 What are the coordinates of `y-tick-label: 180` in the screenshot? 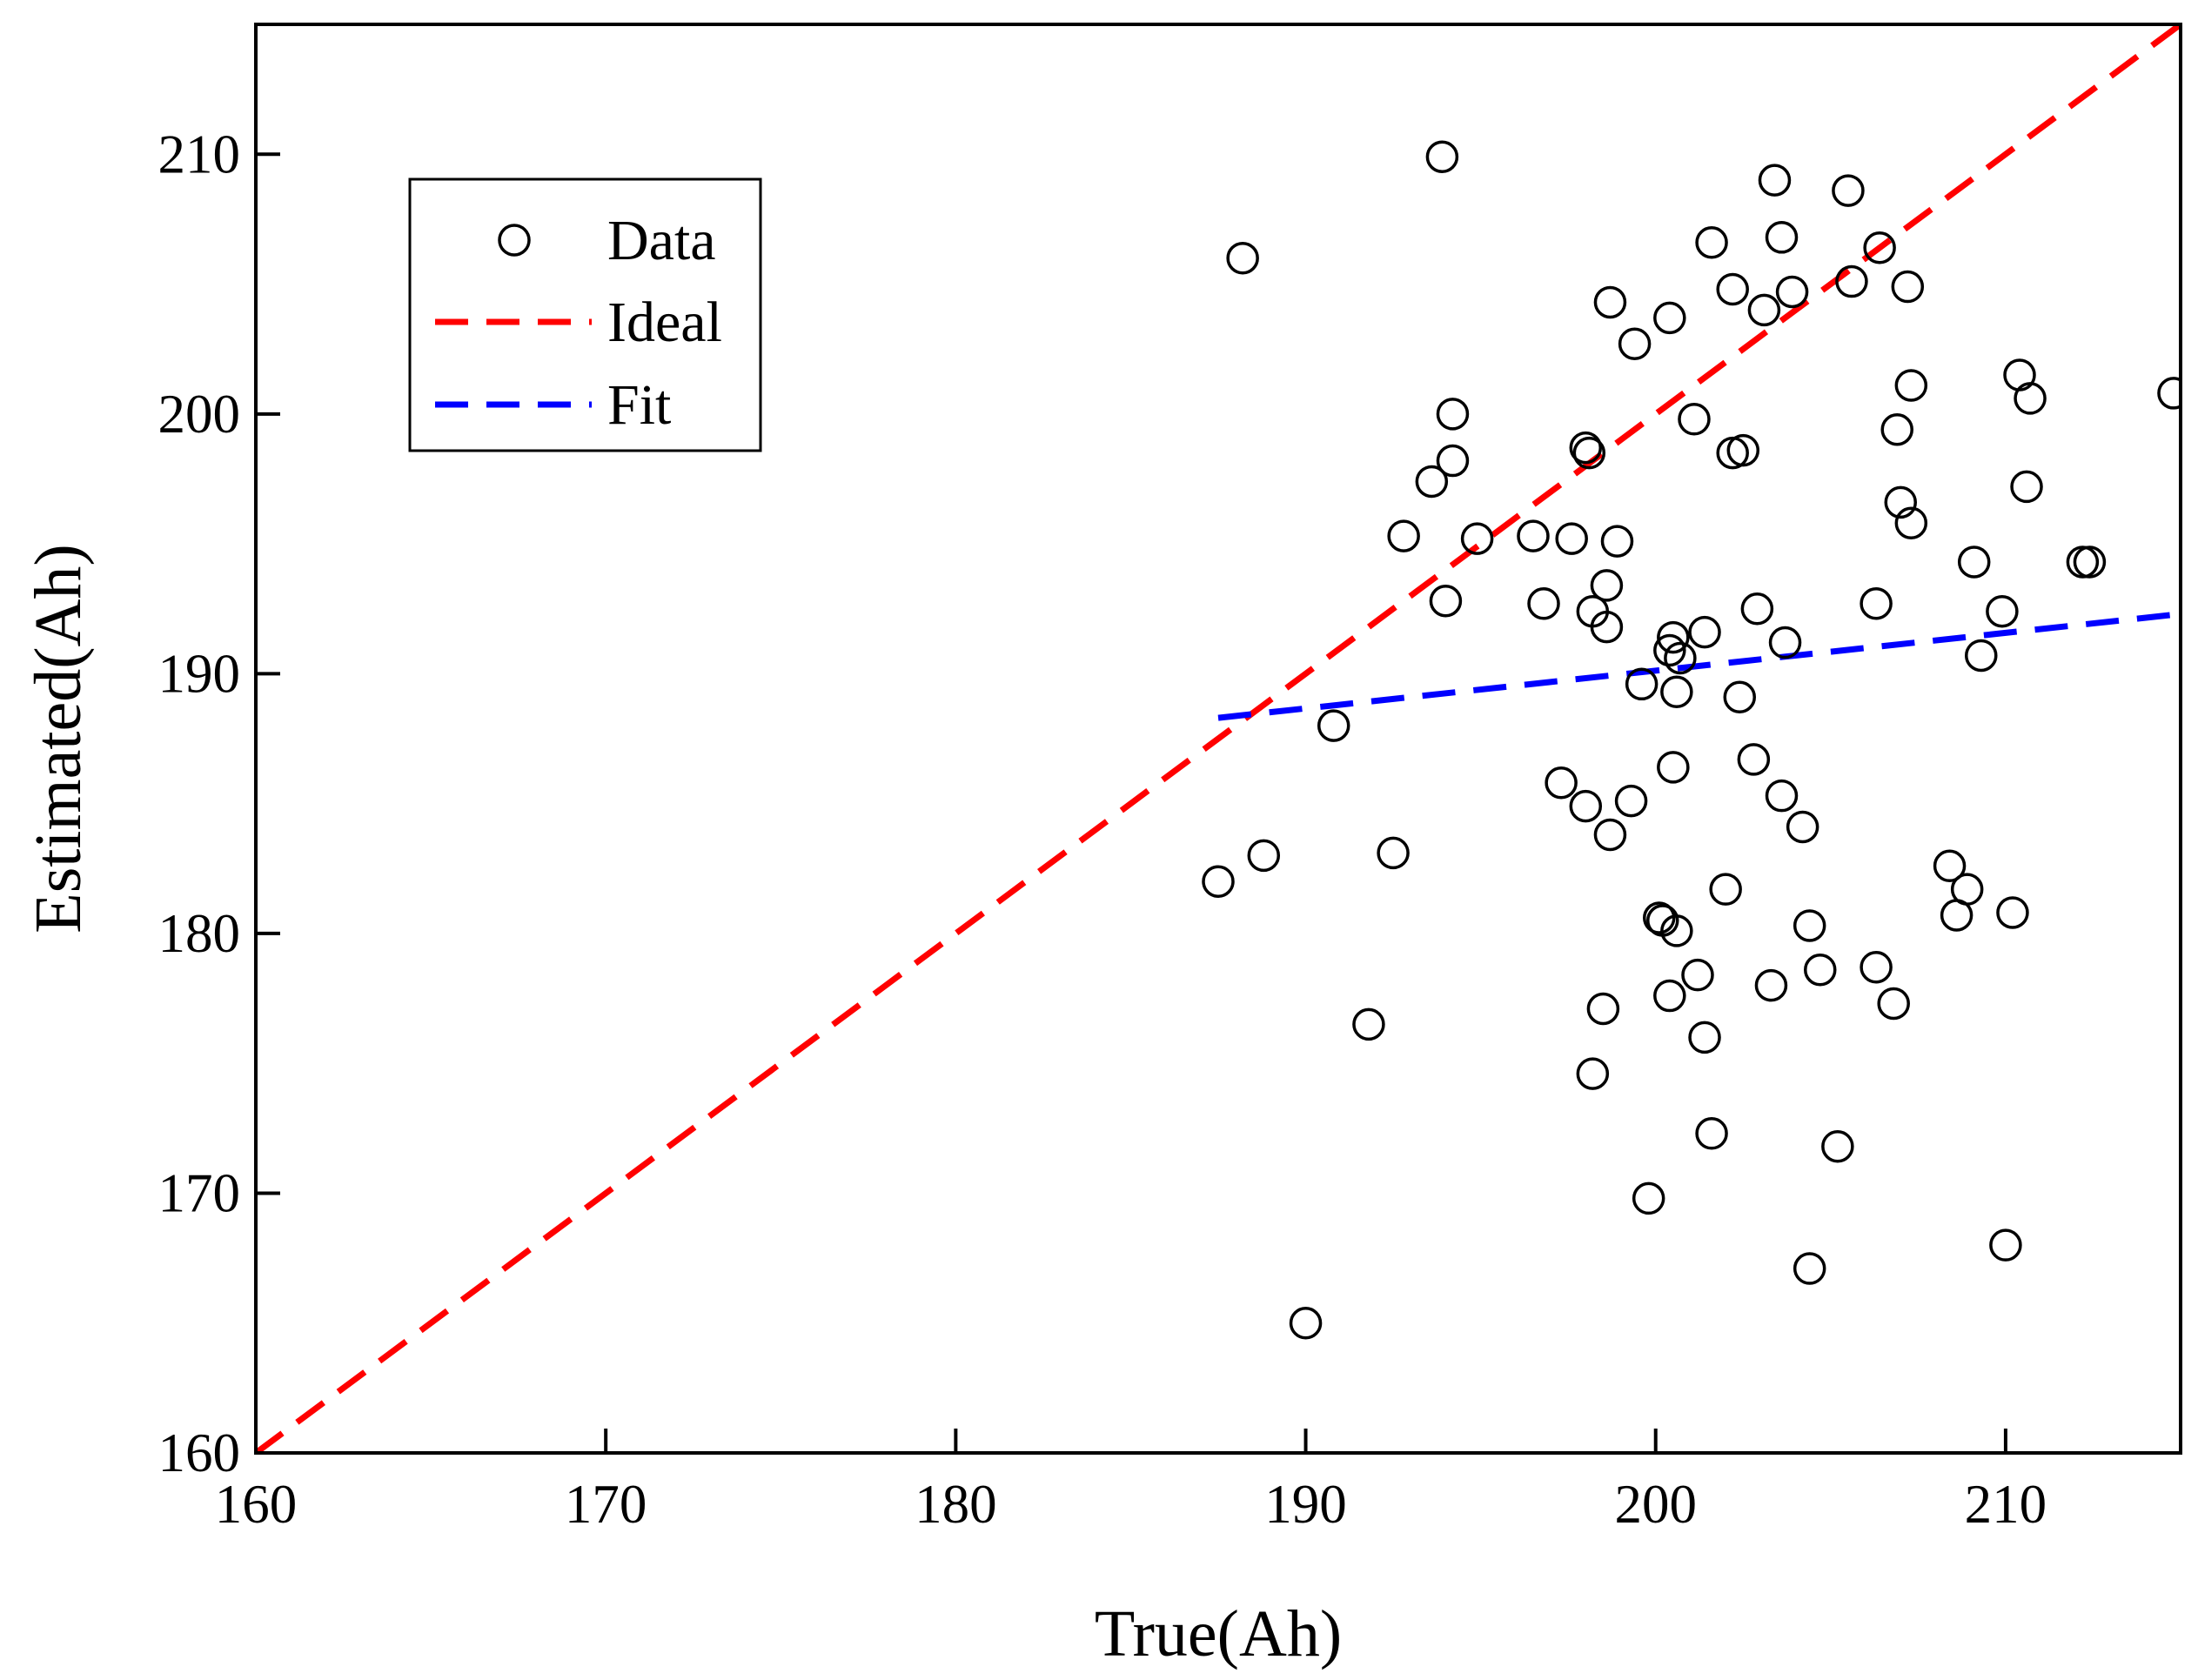 It's located at (199, 933).